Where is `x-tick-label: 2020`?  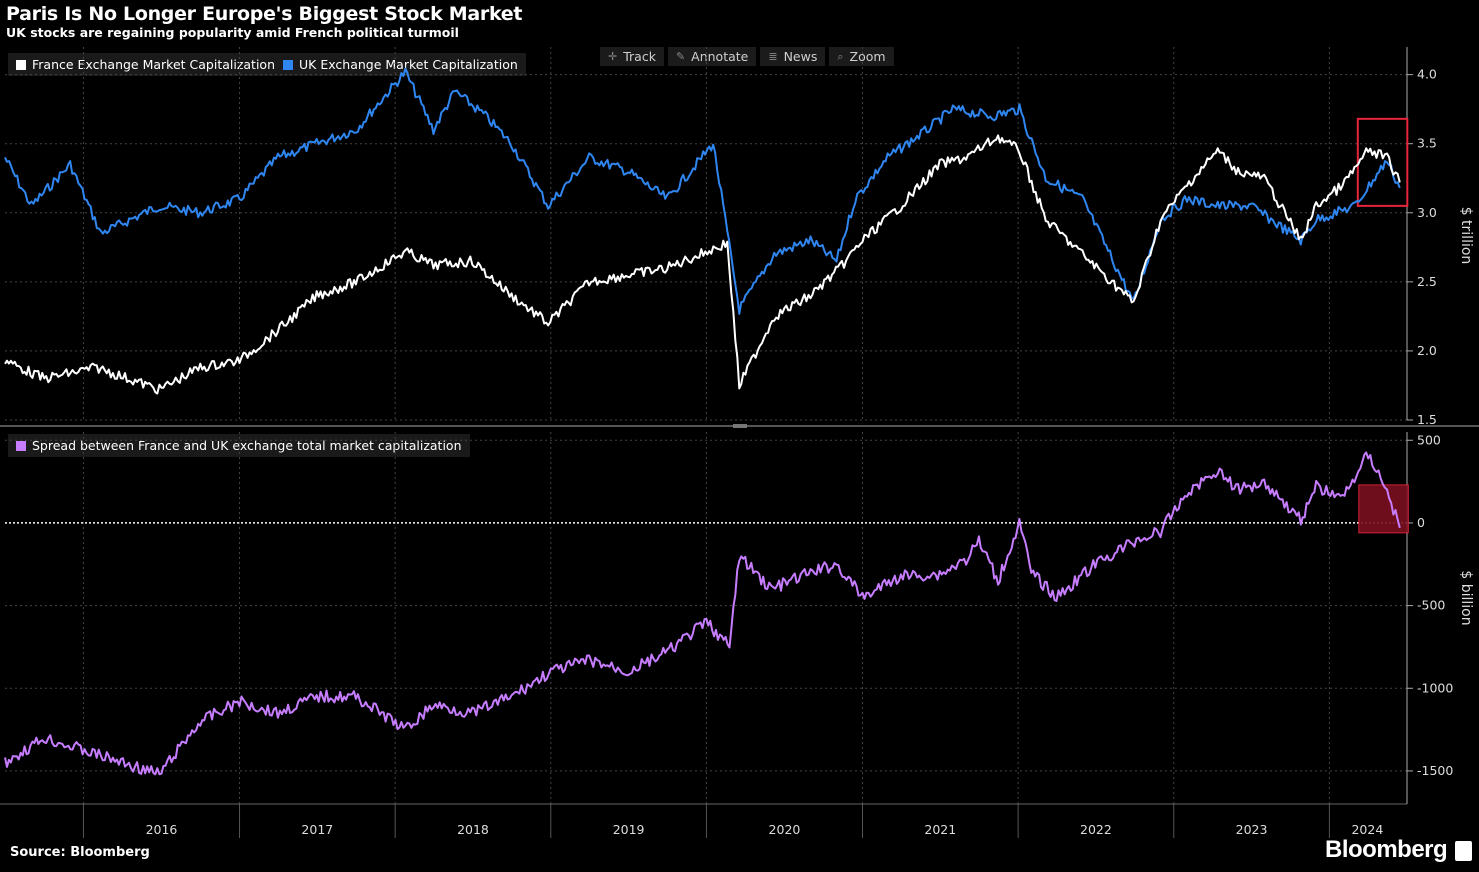 x-tick-label: 2020 is located at coordinates (785, 829).